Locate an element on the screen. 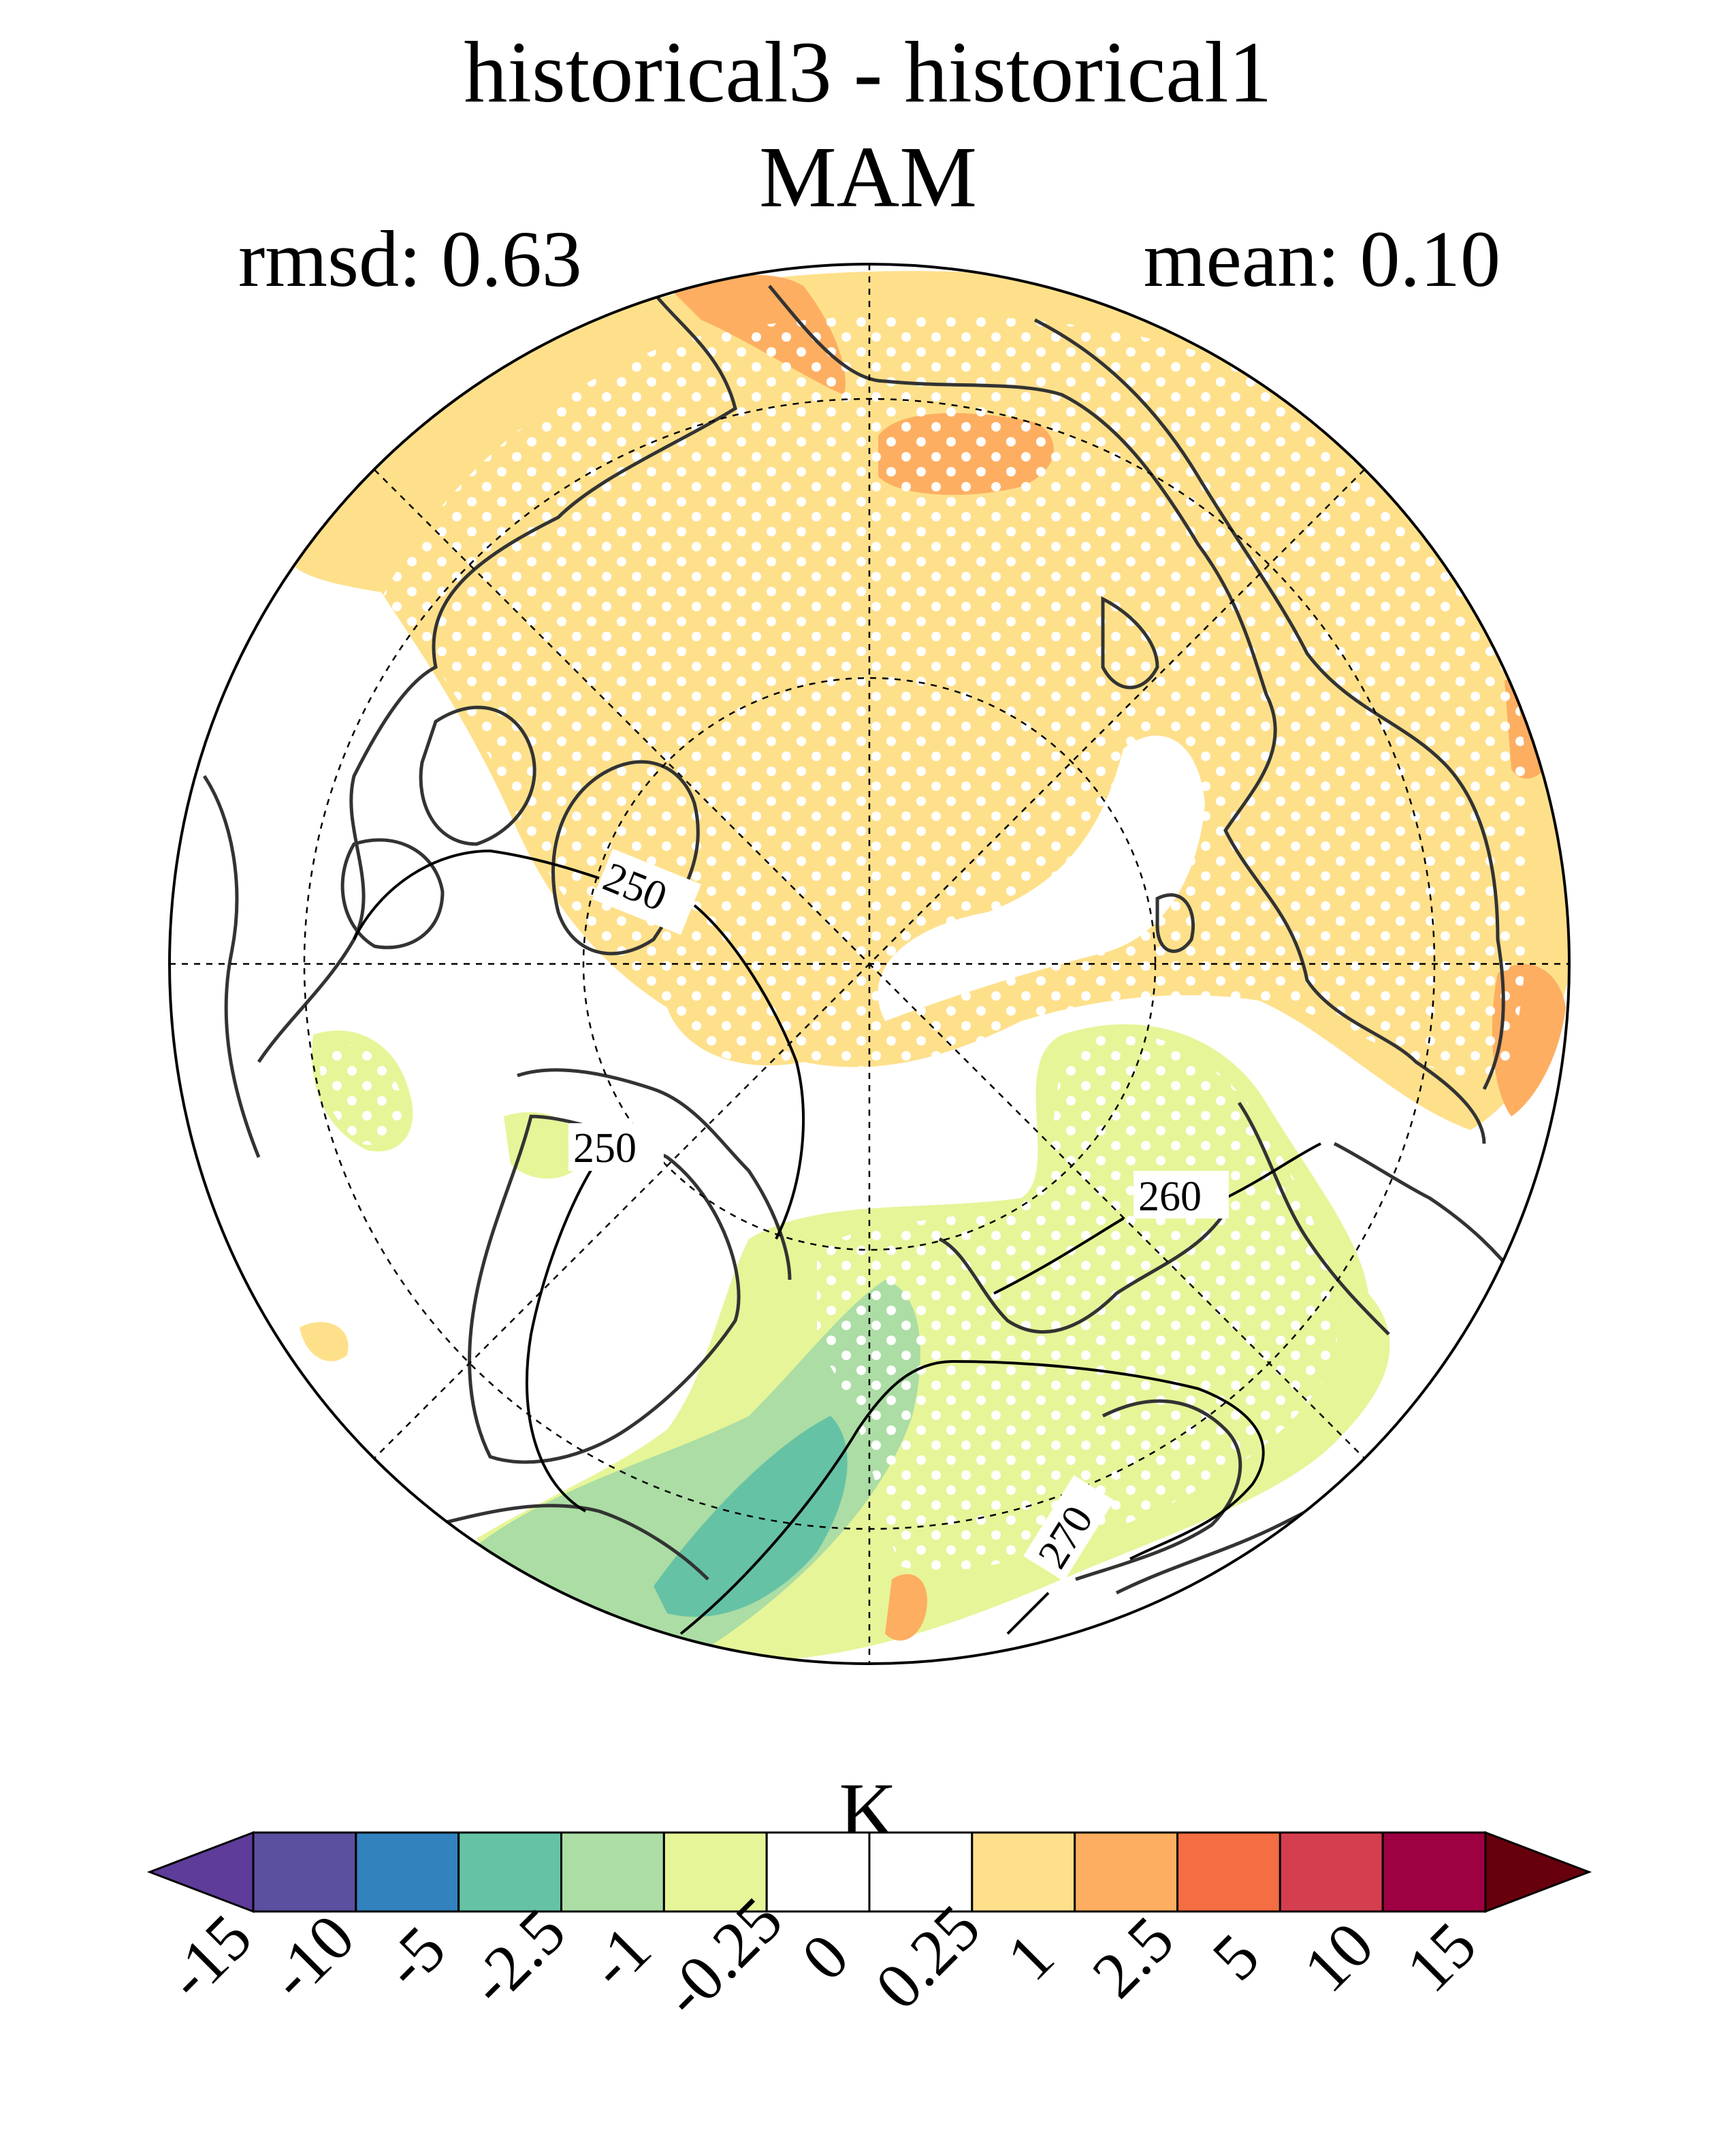 The width and height of the screenshot is (1736, 2130). colorbar-tick-label: -1 is located at coordinates (619, 1956).